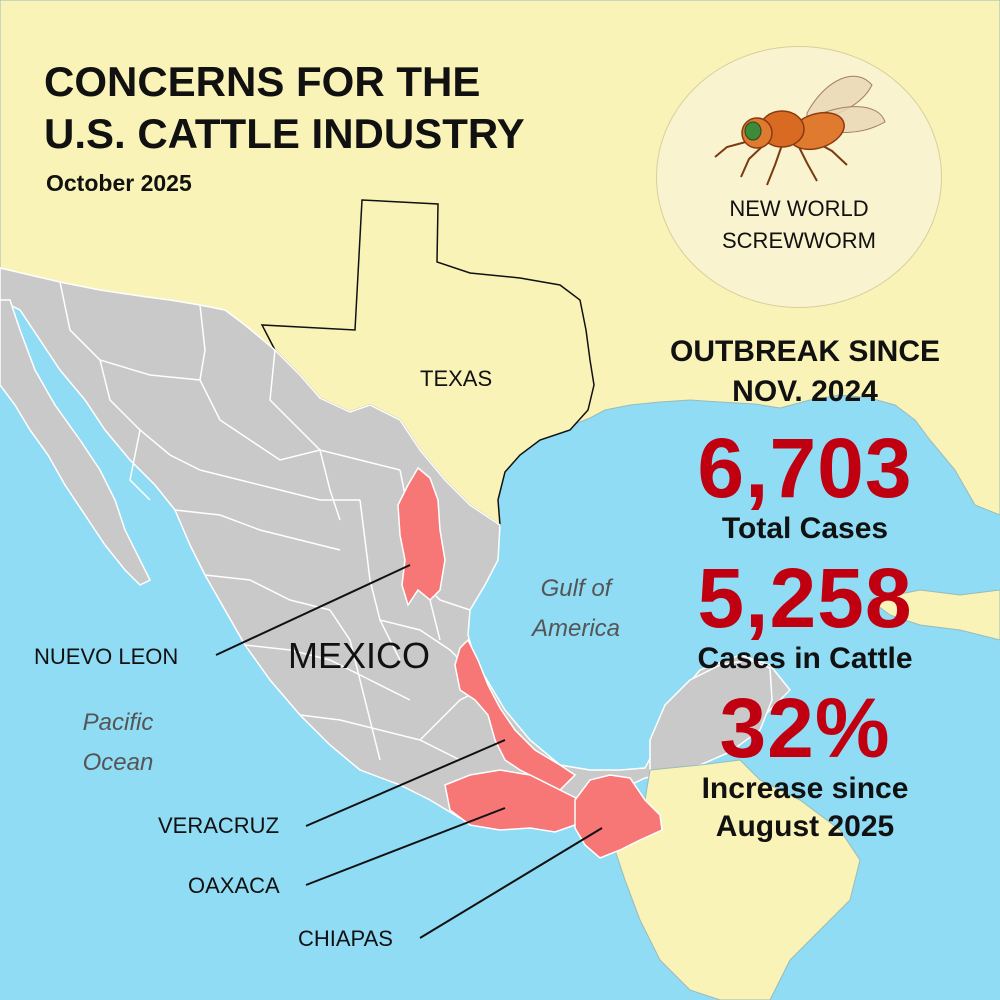 This screenshot has width=1000, height=1000. What do you see at coordinates (575, 628) in the screenshot?
I see `label-gulf-line2: America` at bounding box center [575, 628].